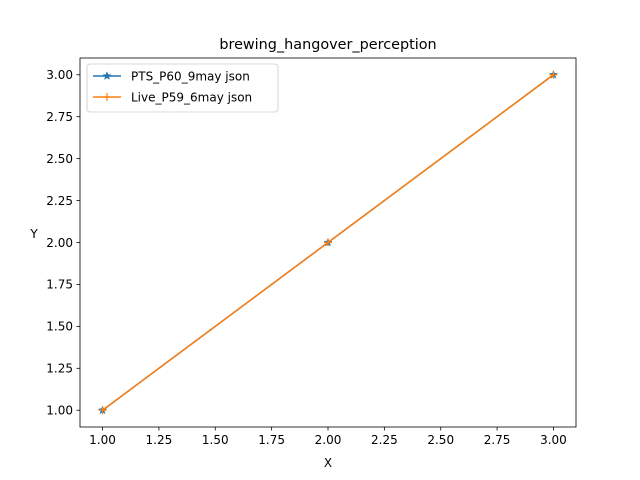  I want to click on legend-label: Live_P59_6may json, so click(191, 97).